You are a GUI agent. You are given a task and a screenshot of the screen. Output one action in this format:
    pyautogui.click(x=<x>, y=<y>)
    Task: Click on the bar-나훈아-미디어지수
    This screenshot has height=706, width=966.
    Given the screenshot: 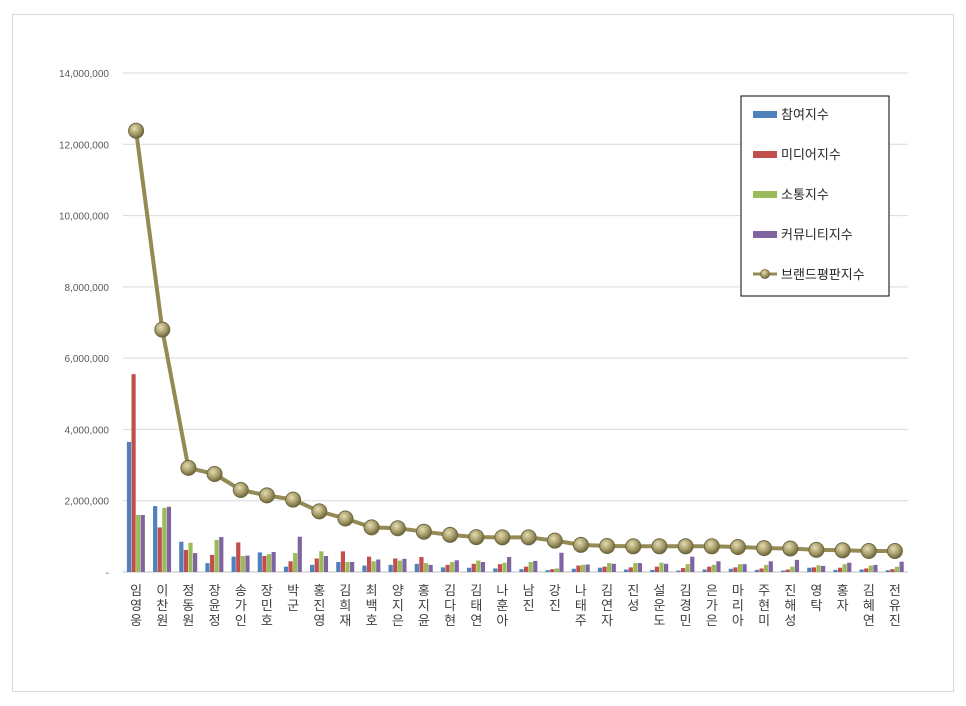 What is the action you would take?
    pyautogui.click(x=500, y=568)
    